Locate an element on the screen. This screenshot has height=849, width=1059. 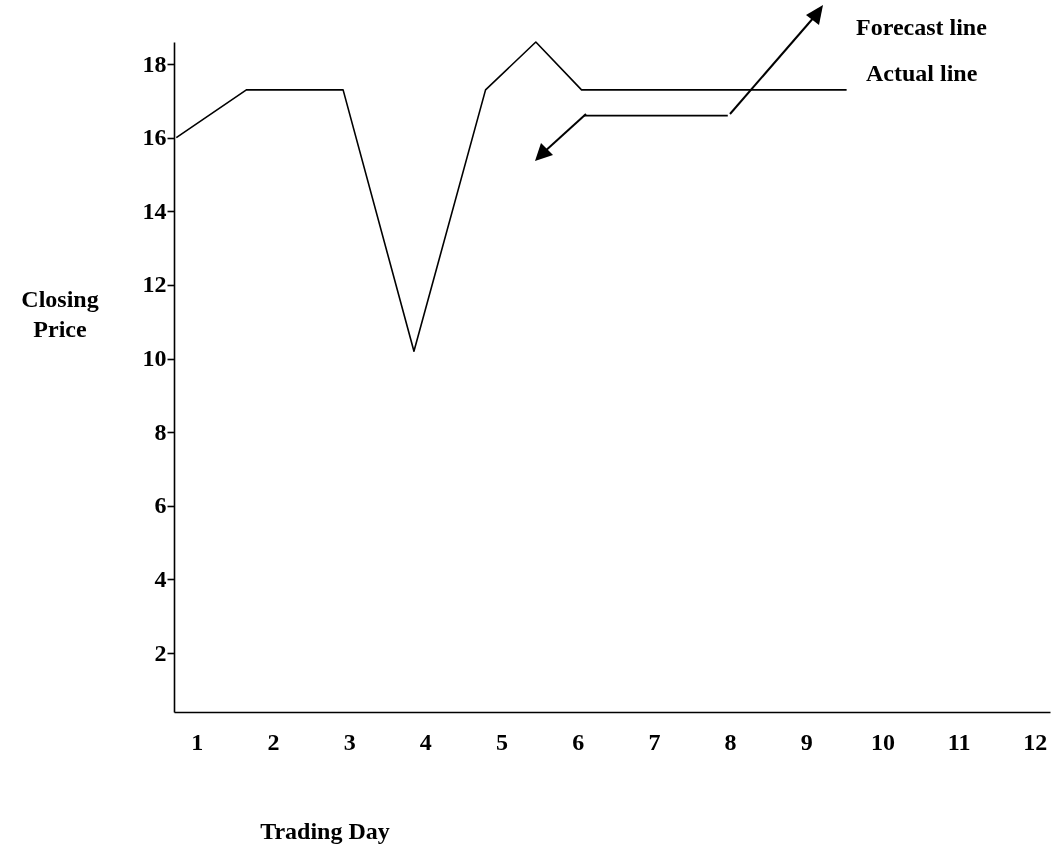
y-tick-label: 2 is located at coordinates (160, 652).